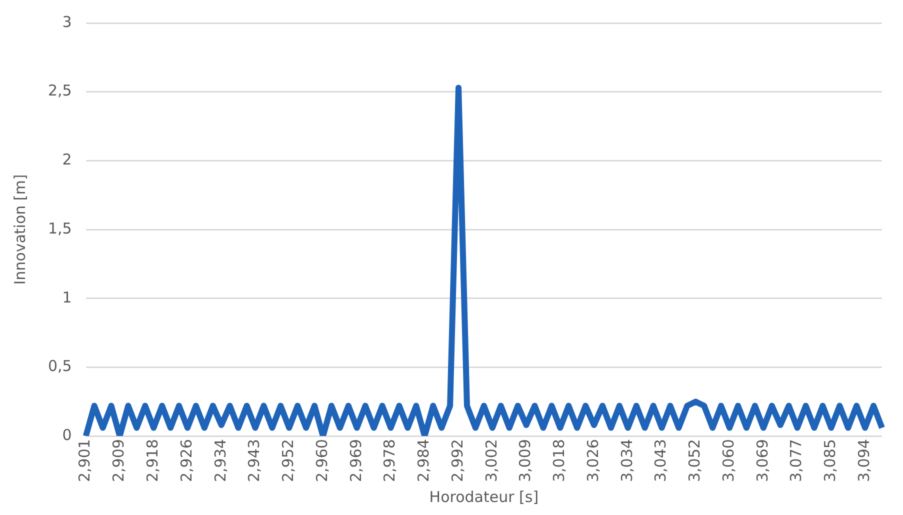 The height and width of the screenshot is (515, 903). I want to click on x-tick-label: 3,034, so click(627, 460).